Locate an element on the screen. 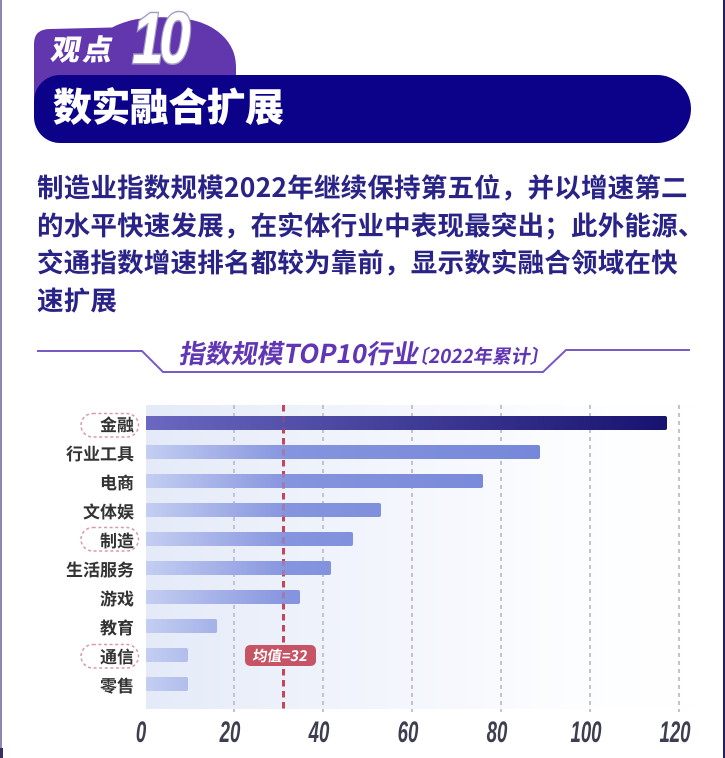  svg-text: 10 is located at coordinates (161, 39).